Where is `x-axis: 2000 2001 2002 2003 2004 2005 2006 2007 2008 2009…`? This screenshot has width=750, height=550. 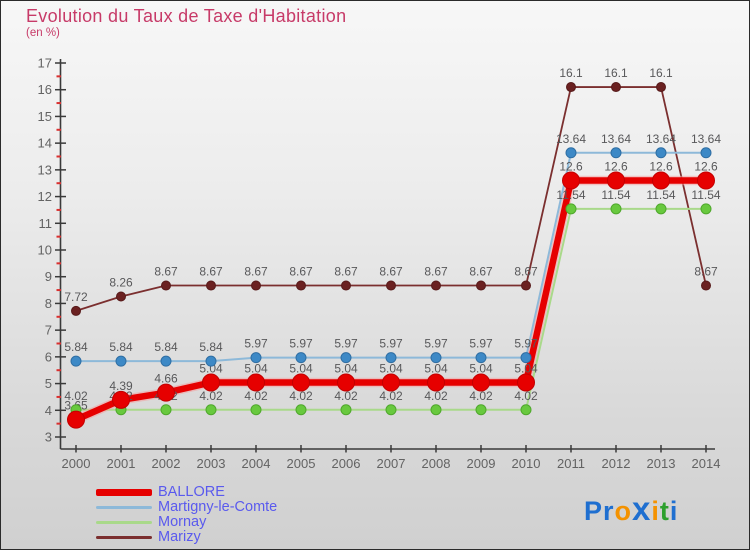
x-axis: 2000 2001 2002 2003 2004 2005 2006 2007 2008 2009… is located at coordinates (390, 458).